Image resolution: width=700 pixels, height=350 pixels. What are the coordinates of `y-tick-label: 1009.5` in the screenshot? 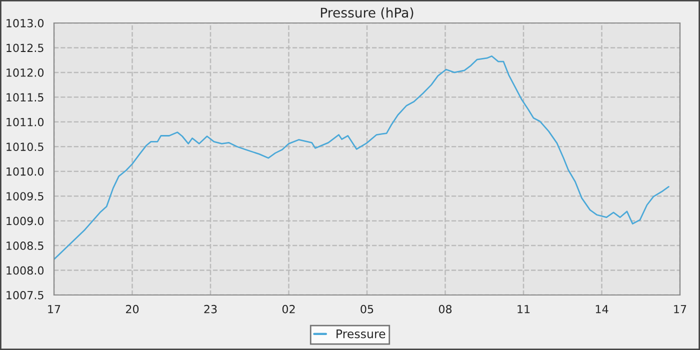 It's located at (25, 196).